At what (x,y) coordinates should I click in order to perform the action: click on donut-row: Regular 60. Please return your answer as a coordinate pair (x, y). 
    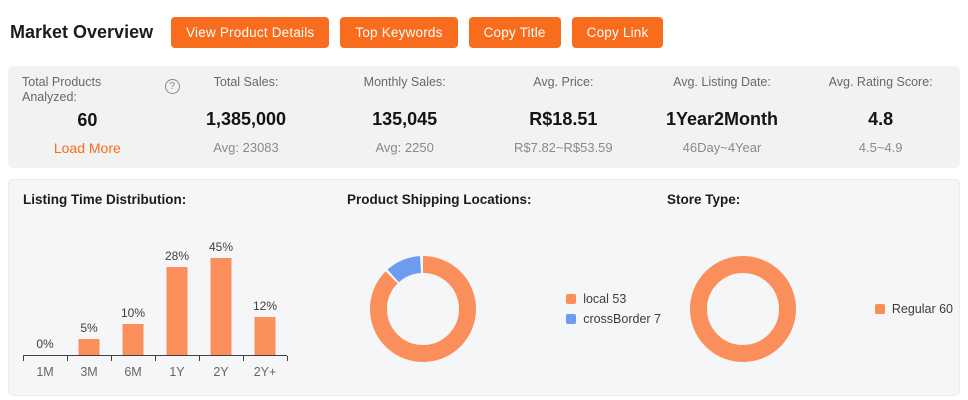
    Looking at the image, I should click on (813, 309).